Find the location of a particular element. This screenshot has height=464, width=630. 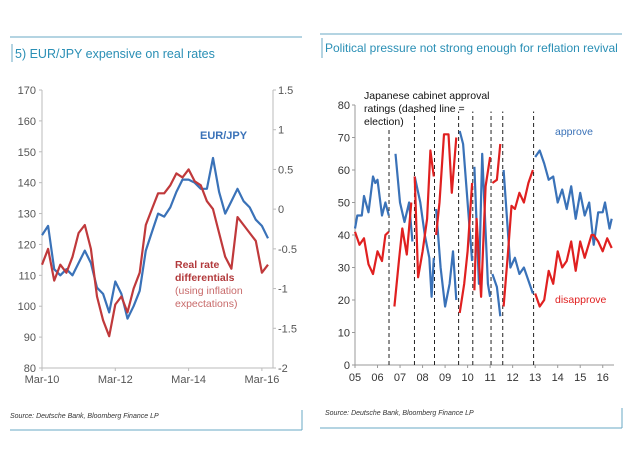

y-tick-label: 30 is located at coordinates (344, 269).